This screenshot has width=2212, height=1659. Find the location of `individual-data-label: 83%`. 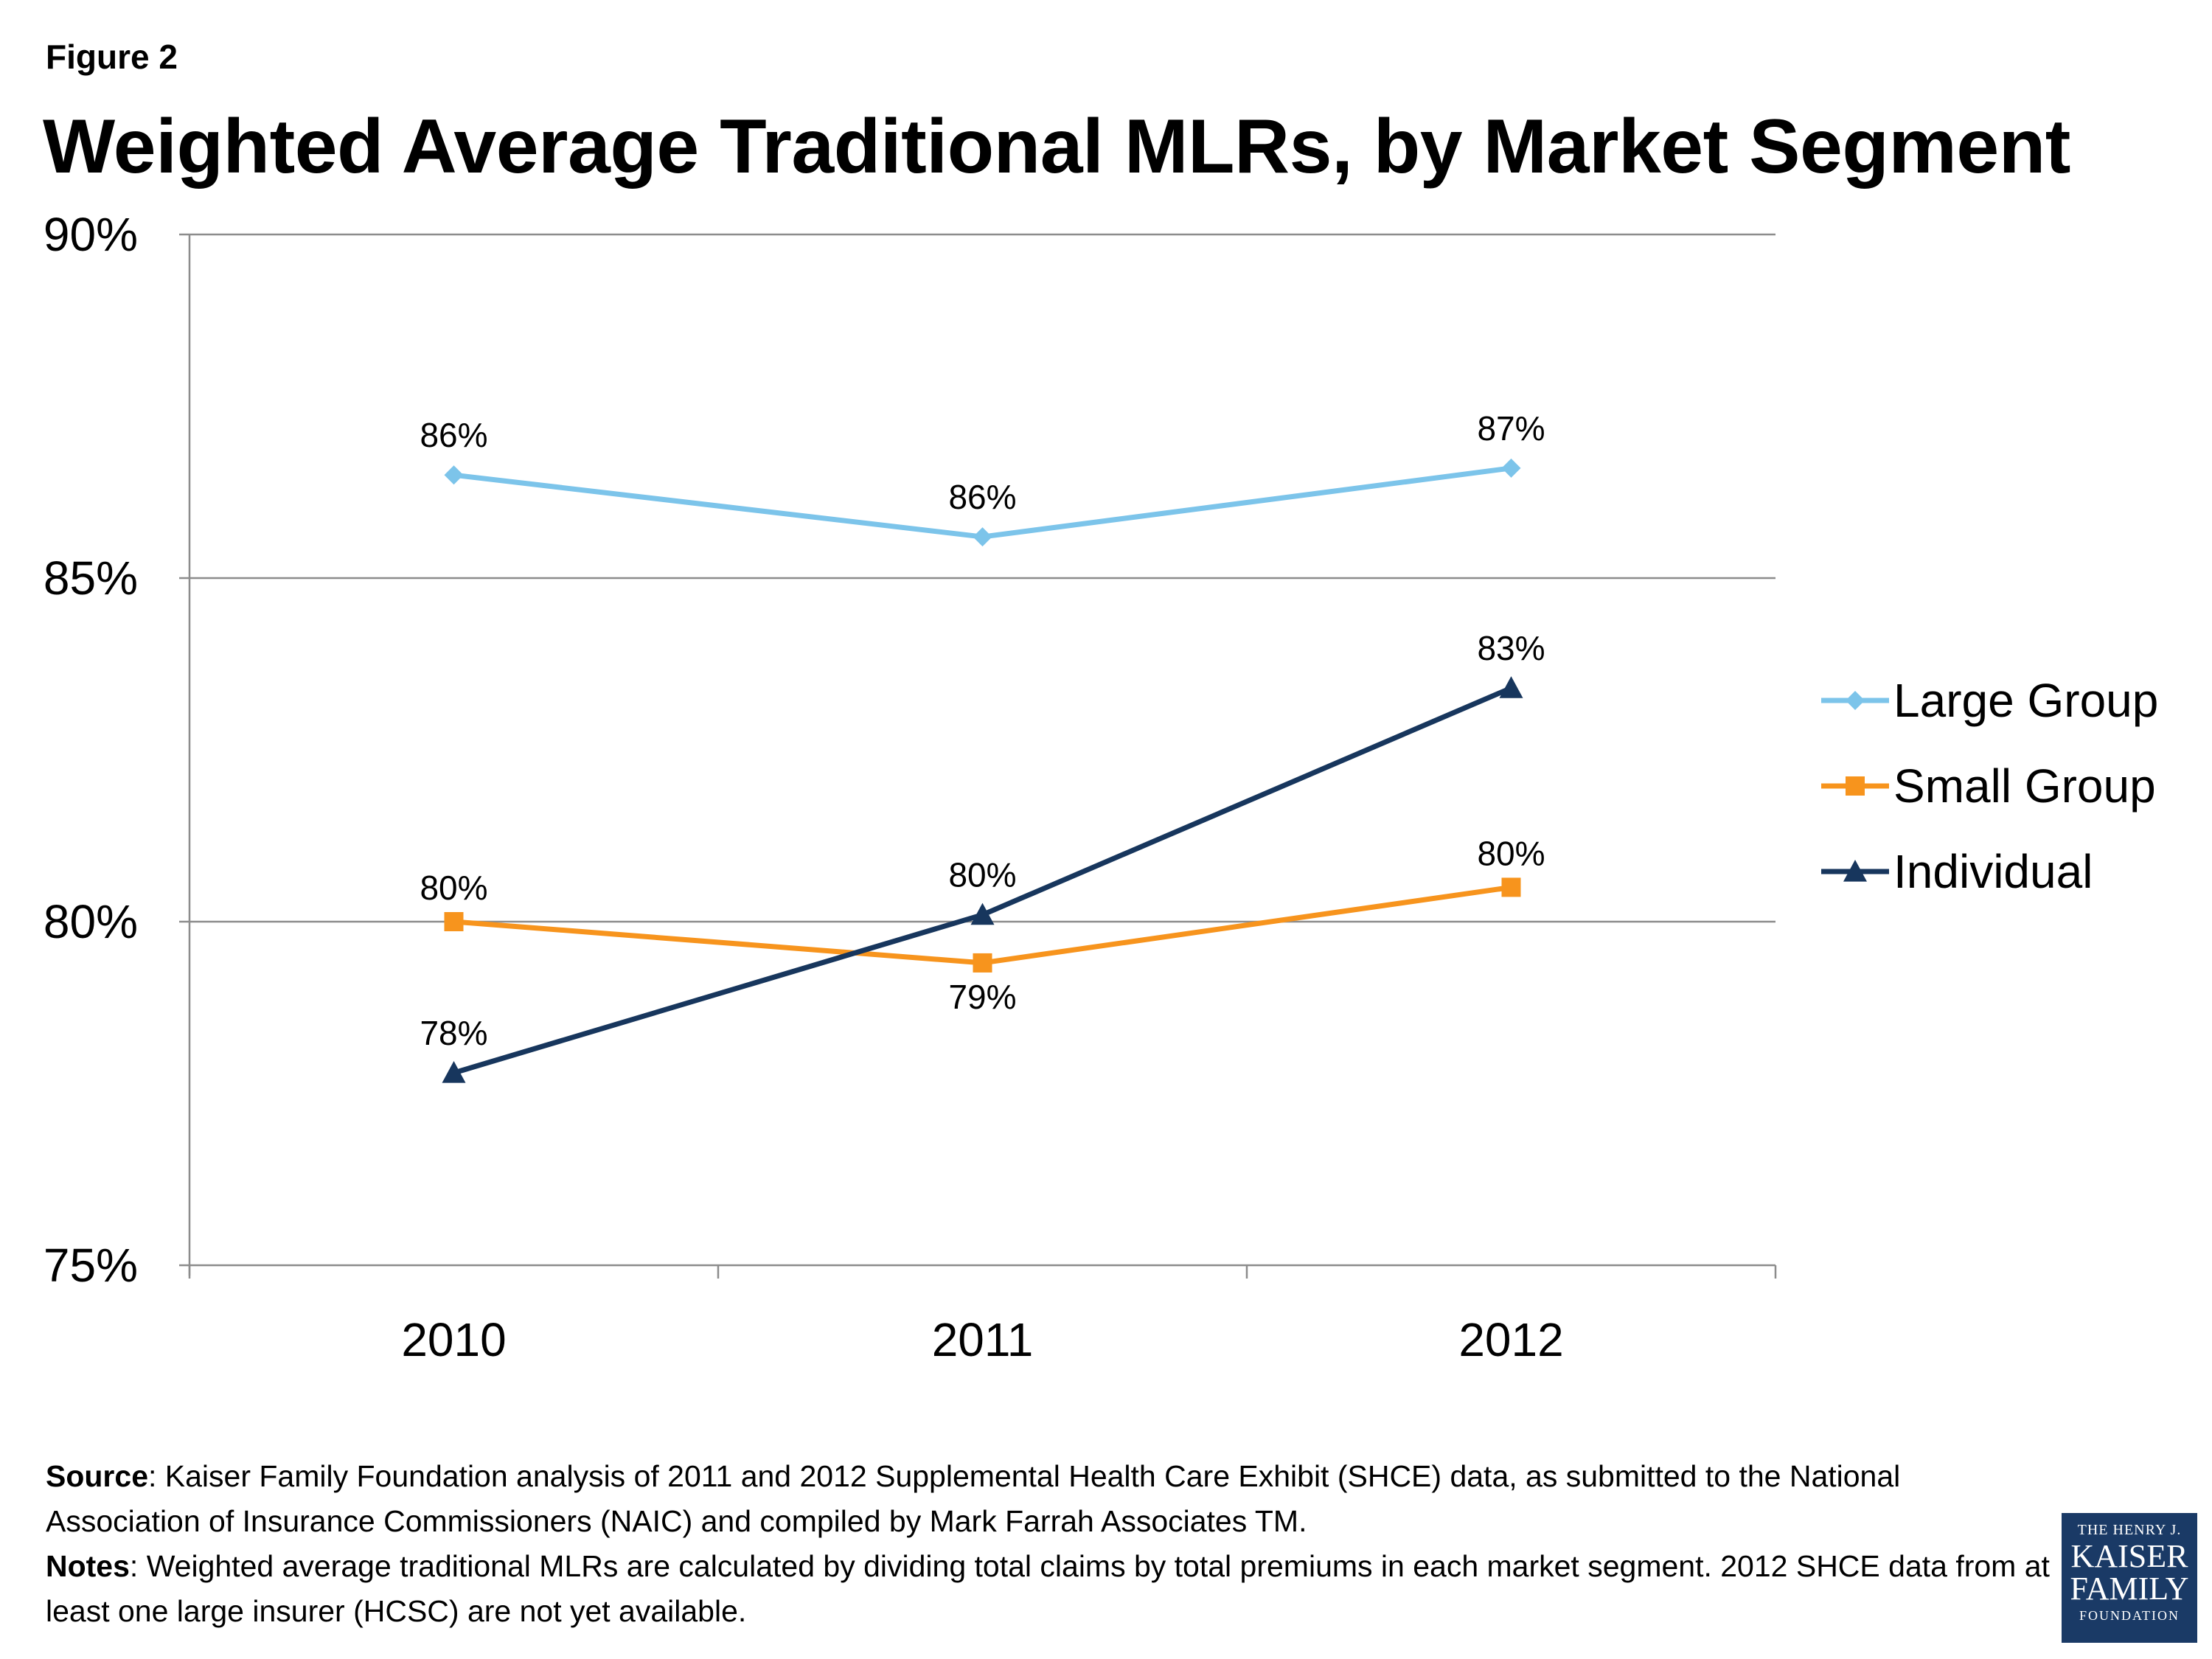

individual-data-label: 83% is located at coordinates (1511, 648).